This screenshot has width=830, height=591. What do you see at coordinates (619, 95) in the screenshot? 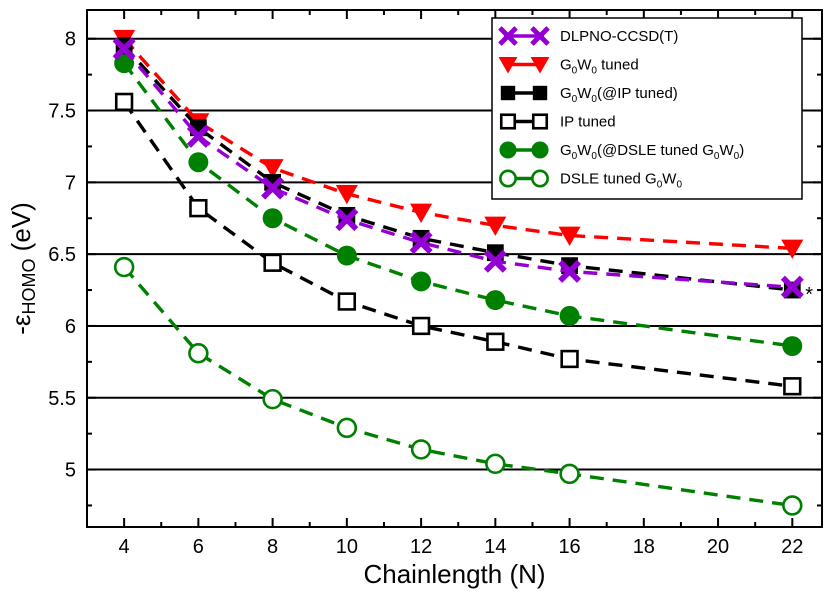
I see `legend-label: G0W0(@IP tuned)` at bounding box center [619, 95].